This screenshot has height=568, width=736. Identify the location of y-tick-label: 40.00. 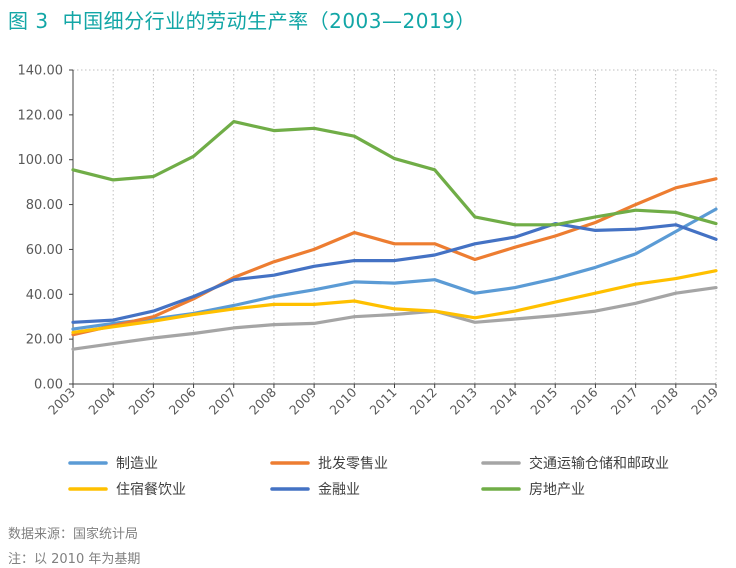
(44, 295).